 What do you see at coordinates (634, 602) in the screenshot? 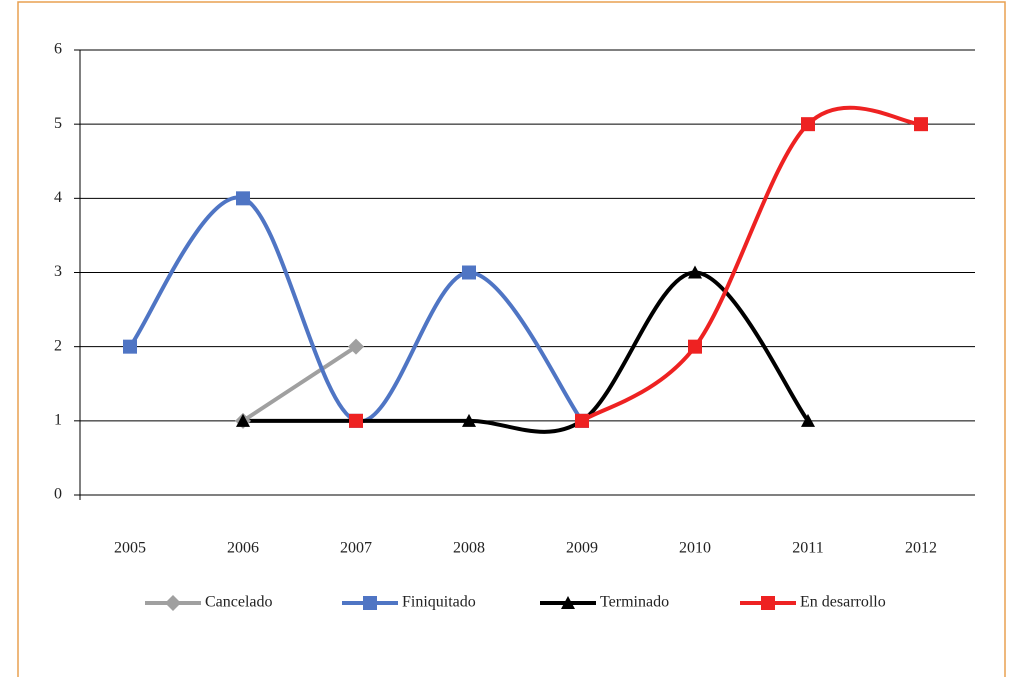
I see `legend-label: Terminado` at bounding box center [634, 602].